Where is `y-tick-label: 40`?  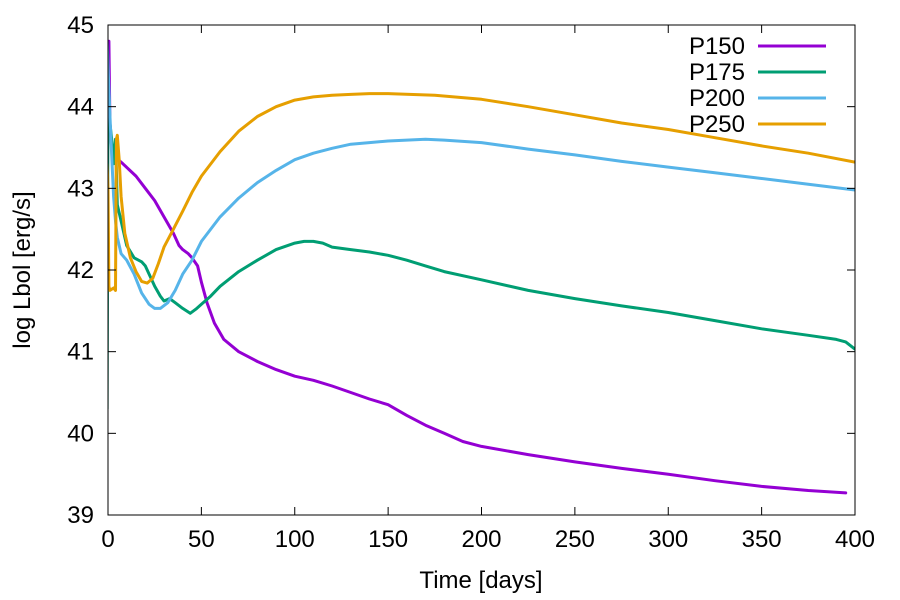 y-tick-label: 40 is located at coordinates (80, 433).